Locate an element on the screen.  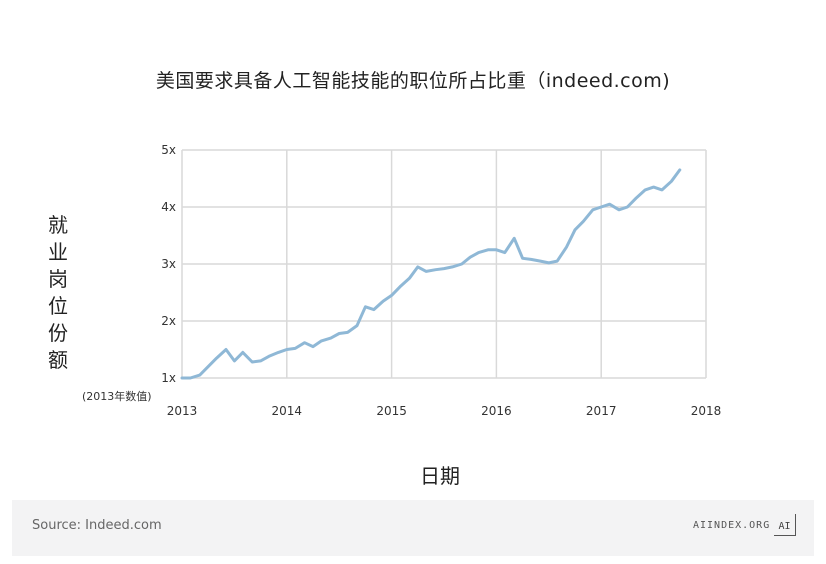
y-tick-label: 3x is located at coordinates (168, 264).